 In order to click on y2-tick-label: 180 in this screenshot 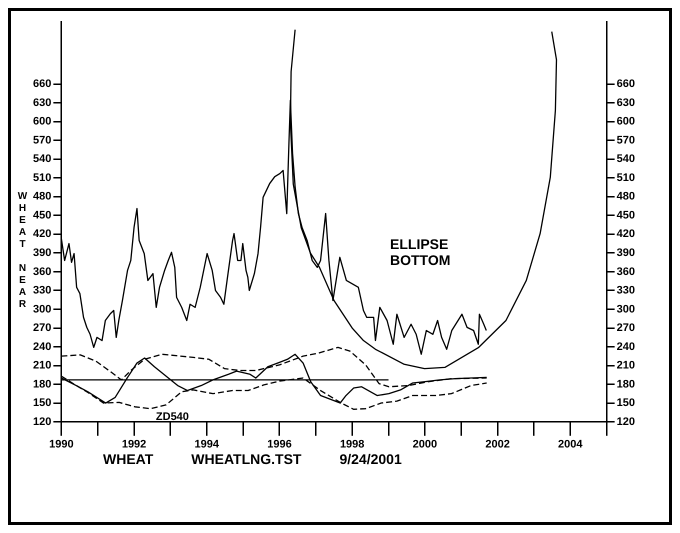, I will do `click(626, 384)`.